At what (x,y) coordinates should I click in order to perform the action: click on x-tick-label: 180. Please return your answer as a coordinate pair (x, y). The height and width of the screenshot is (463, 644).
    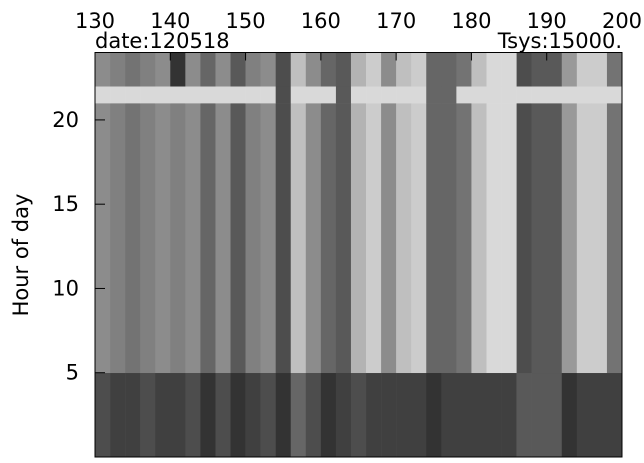
    Looking at the image, I should click on (471, 21).